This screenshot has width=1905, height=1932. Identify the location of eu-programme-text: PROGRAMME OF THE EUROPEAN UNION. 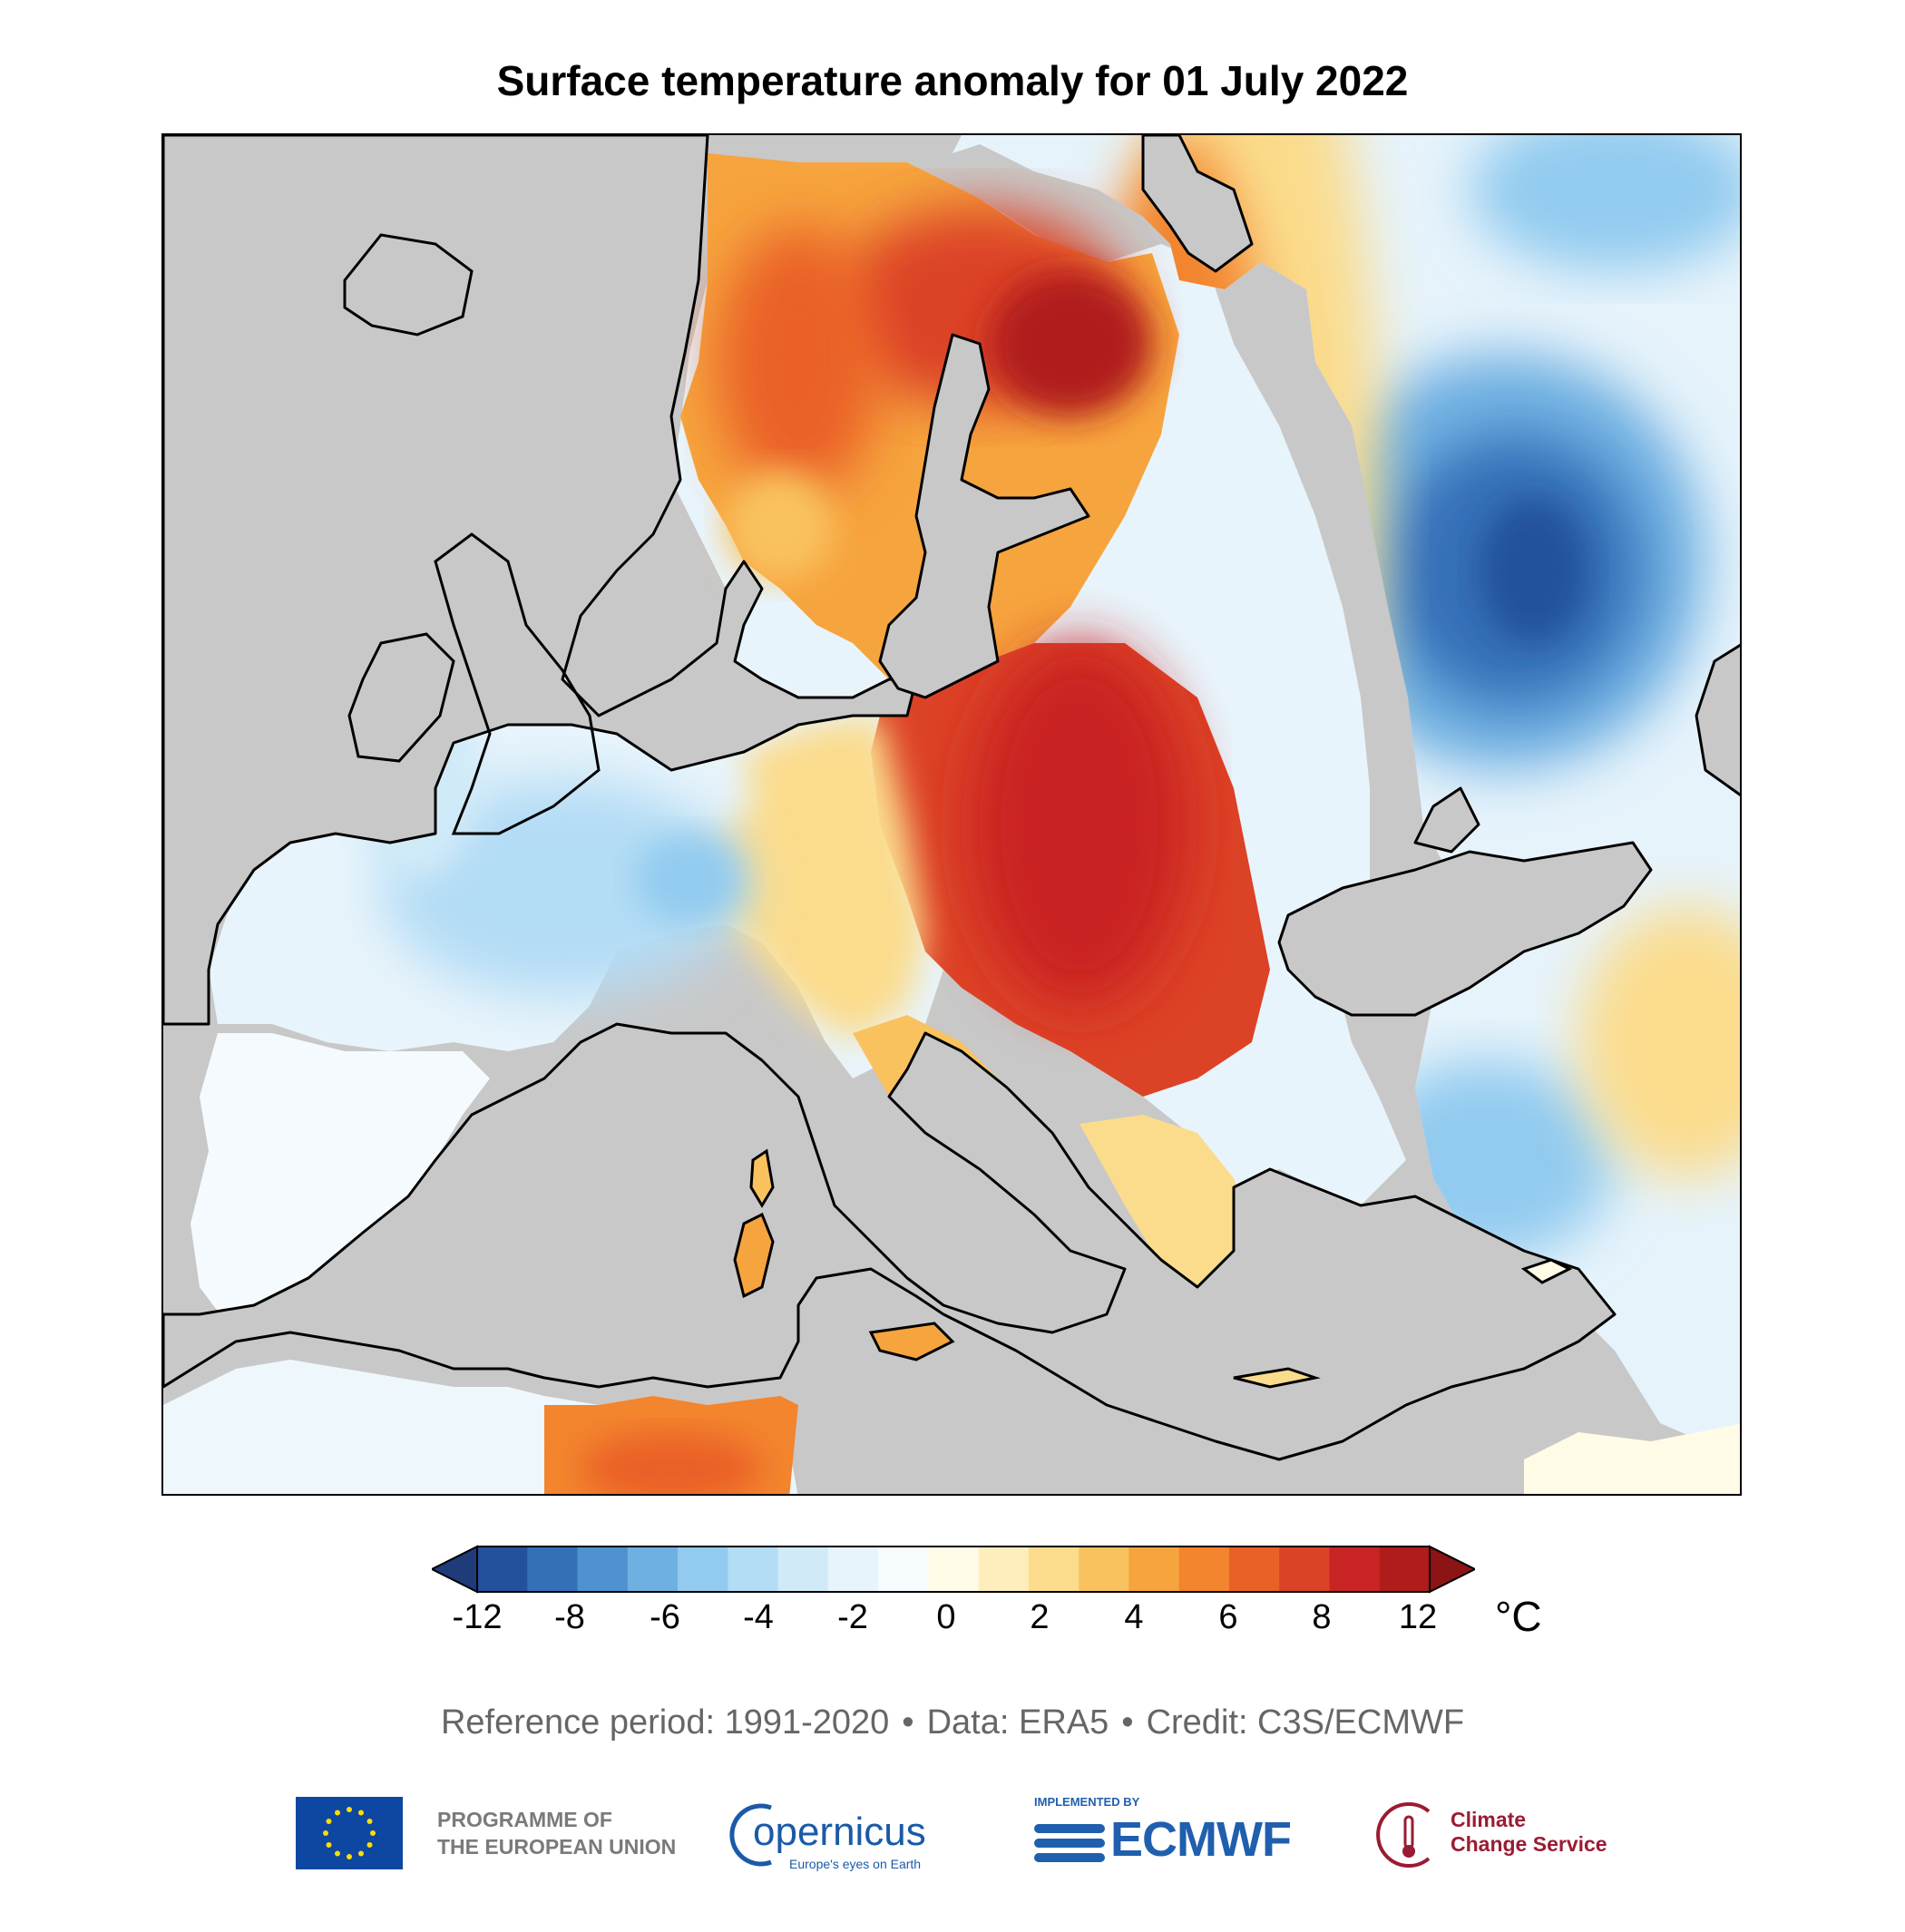
(557, 1833).